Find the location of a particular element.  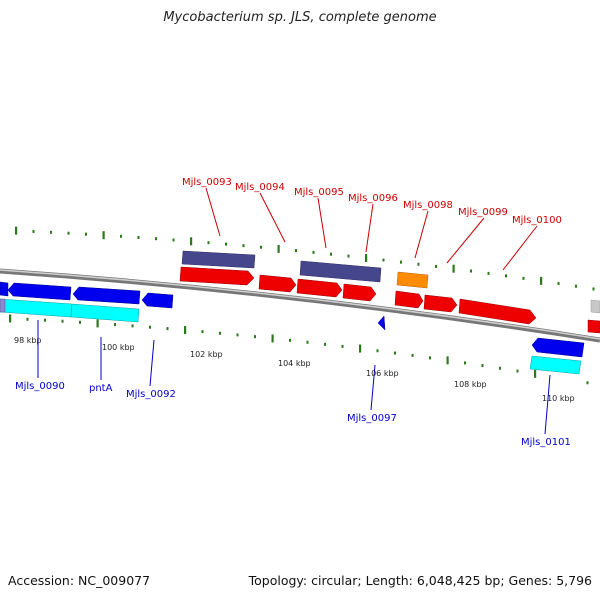

accession-text: Accession: NC_009077 is located at coordinates (79, 580).